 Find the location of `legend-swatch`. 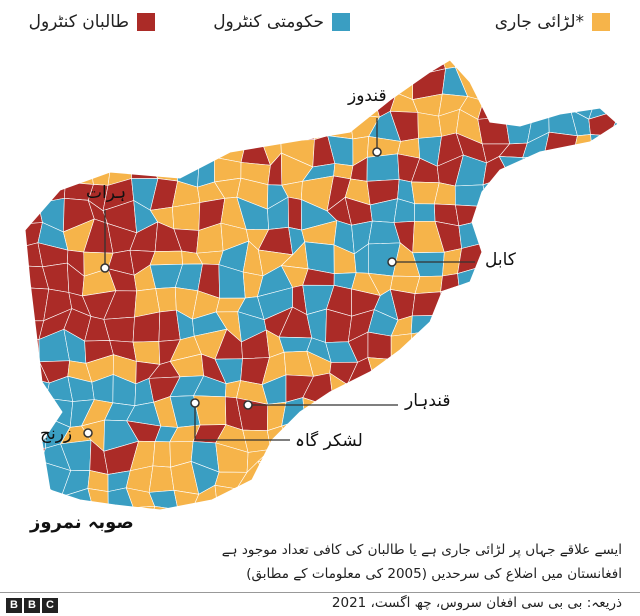

legend-swatch is located at coordinates (601, 22).